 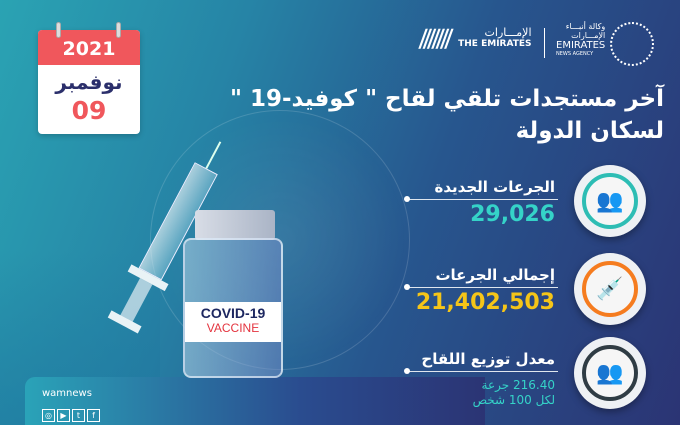 What do you see at coordinates (495, 187) in the screenshot?
I see `stat-label-new-doses: الجرعات الجديدة` at bounding box center [495, 187].